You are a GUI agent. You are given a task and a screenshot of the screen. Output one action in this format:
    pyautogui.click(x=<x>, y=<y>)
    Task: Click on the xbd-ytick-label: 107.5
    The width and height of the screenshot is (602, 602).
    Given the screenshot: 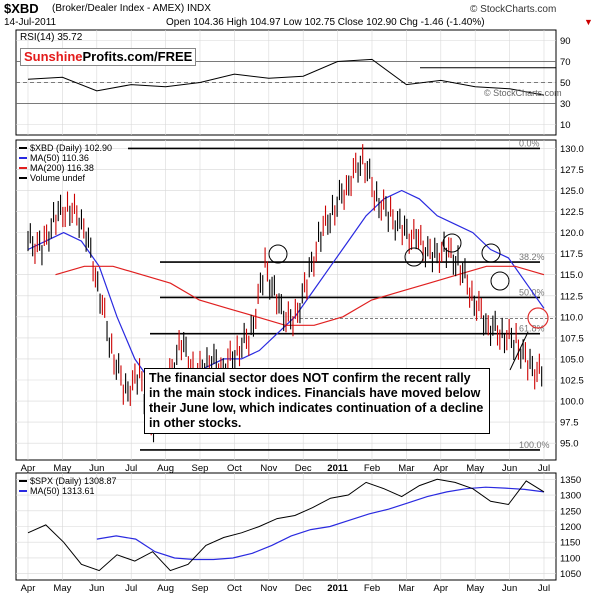 What is the action you would take?
    pyautogui.click(x=572, y=338)
    